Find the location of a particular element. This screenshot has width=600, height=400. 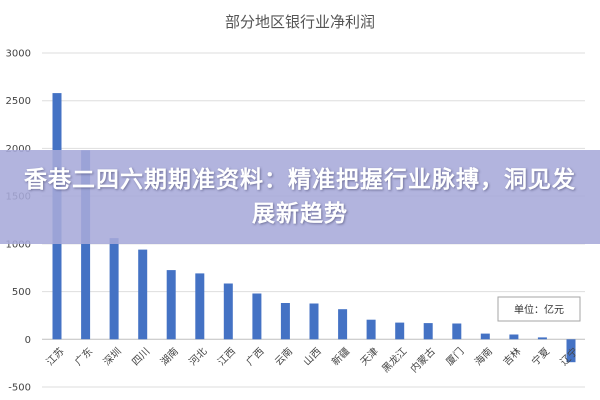

x-tick-label: 新疆 is located at coordinates (340, 356).